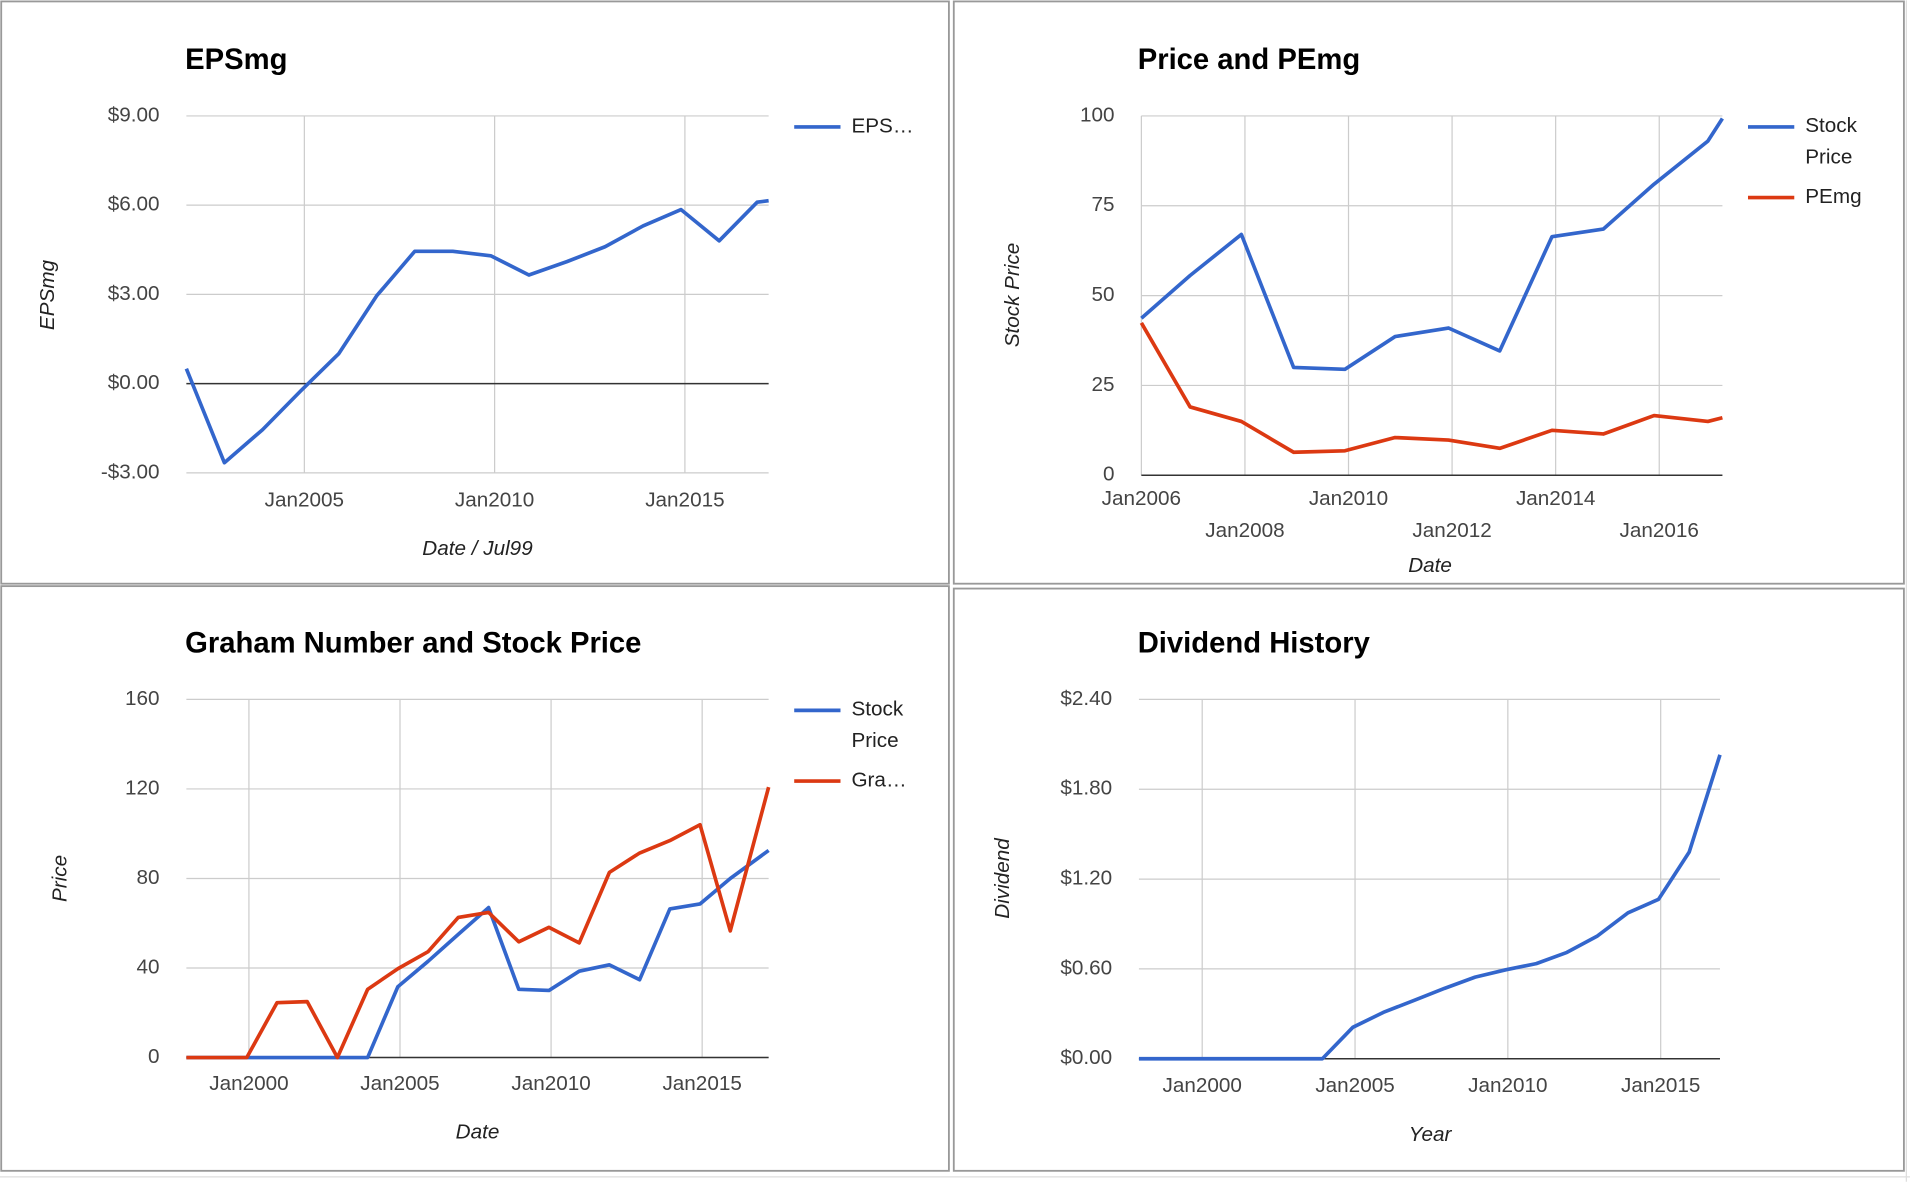  I want to click on legend-label: PEmg, so click(1833, 196).